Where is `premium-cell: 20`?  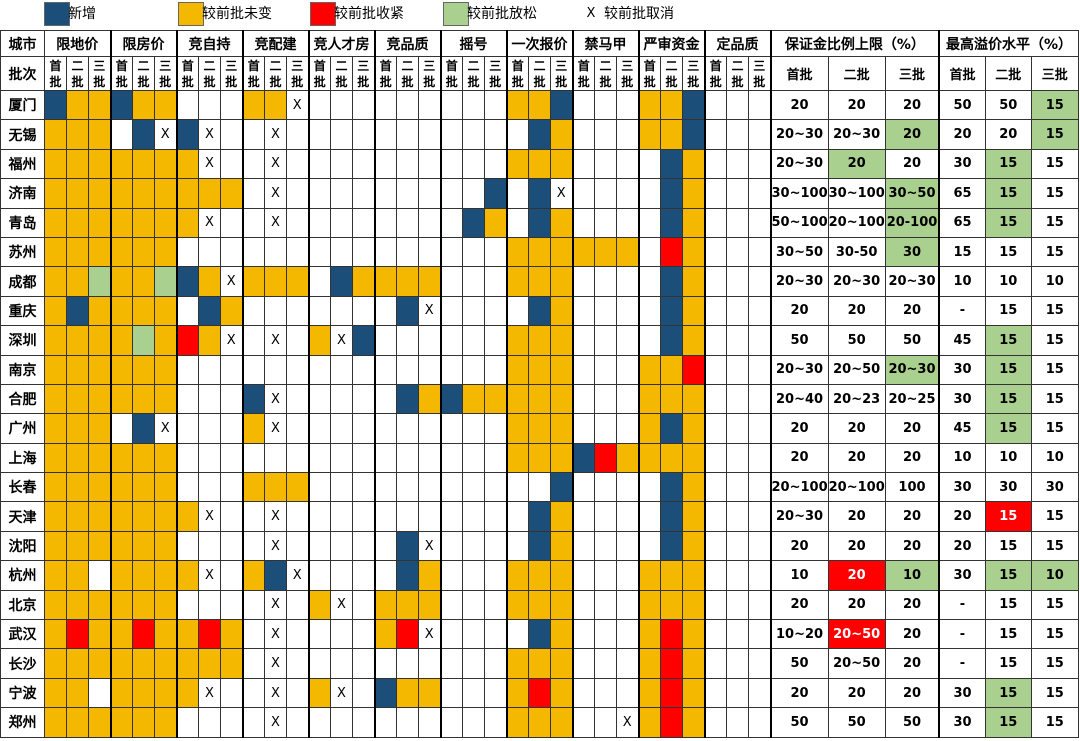
premium-cell: 20 is located at coordinates (962, 134).